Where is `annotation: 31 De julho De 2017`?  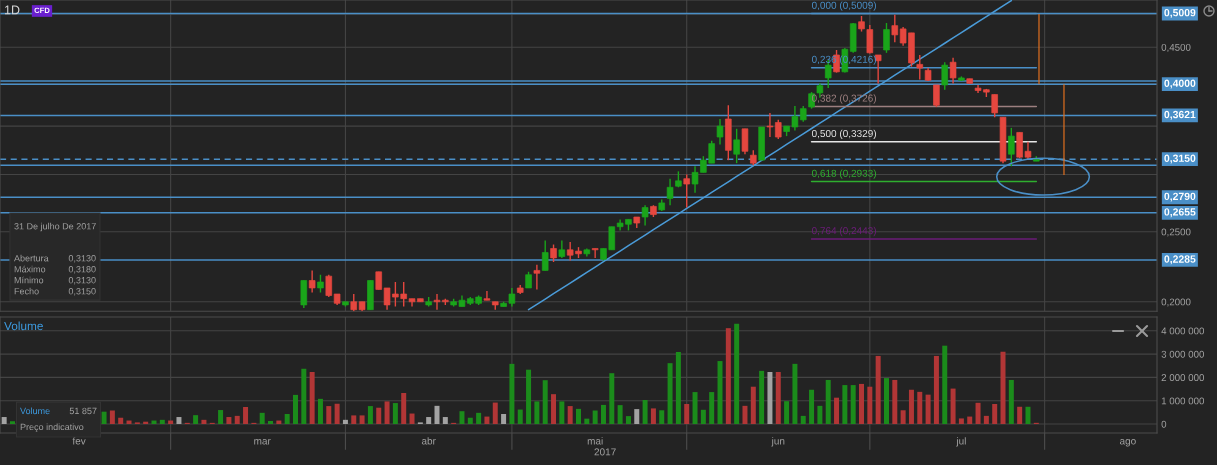
annotation: 31 De julho De 2017 is located at coordinates (55, 227).